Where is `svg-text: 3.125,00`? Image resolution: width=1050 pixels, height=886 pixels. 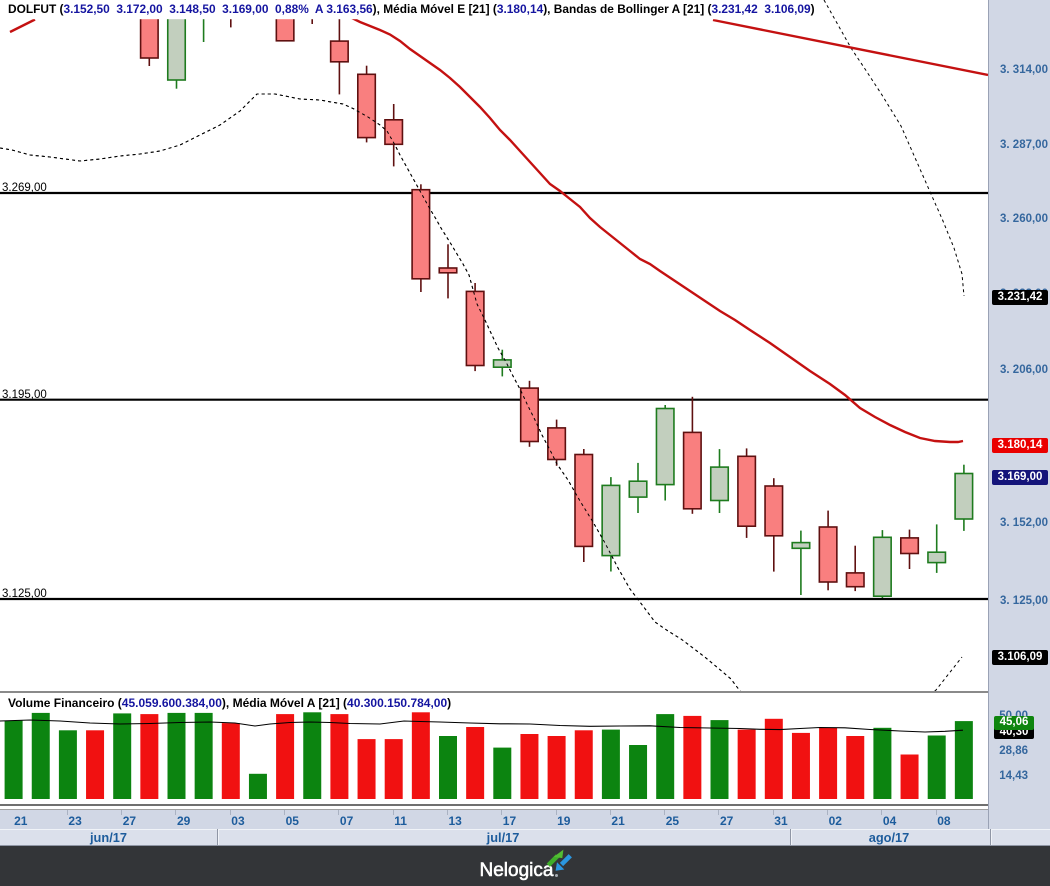
svg-text: 3.125,00 is located at coordinates (24, 594).